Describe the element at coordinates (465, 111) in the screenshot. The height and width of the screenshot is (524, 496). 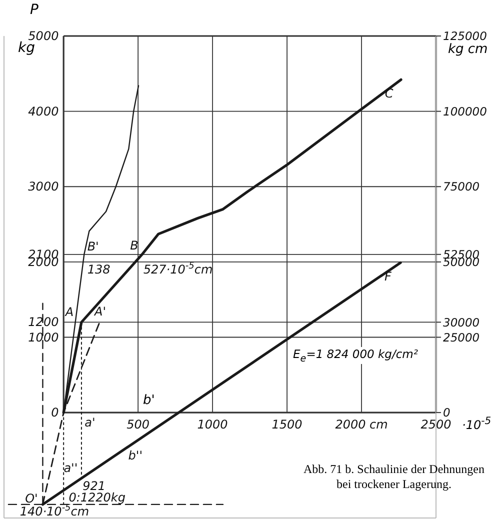
I see `y2-tick-label: 100000` at that location.